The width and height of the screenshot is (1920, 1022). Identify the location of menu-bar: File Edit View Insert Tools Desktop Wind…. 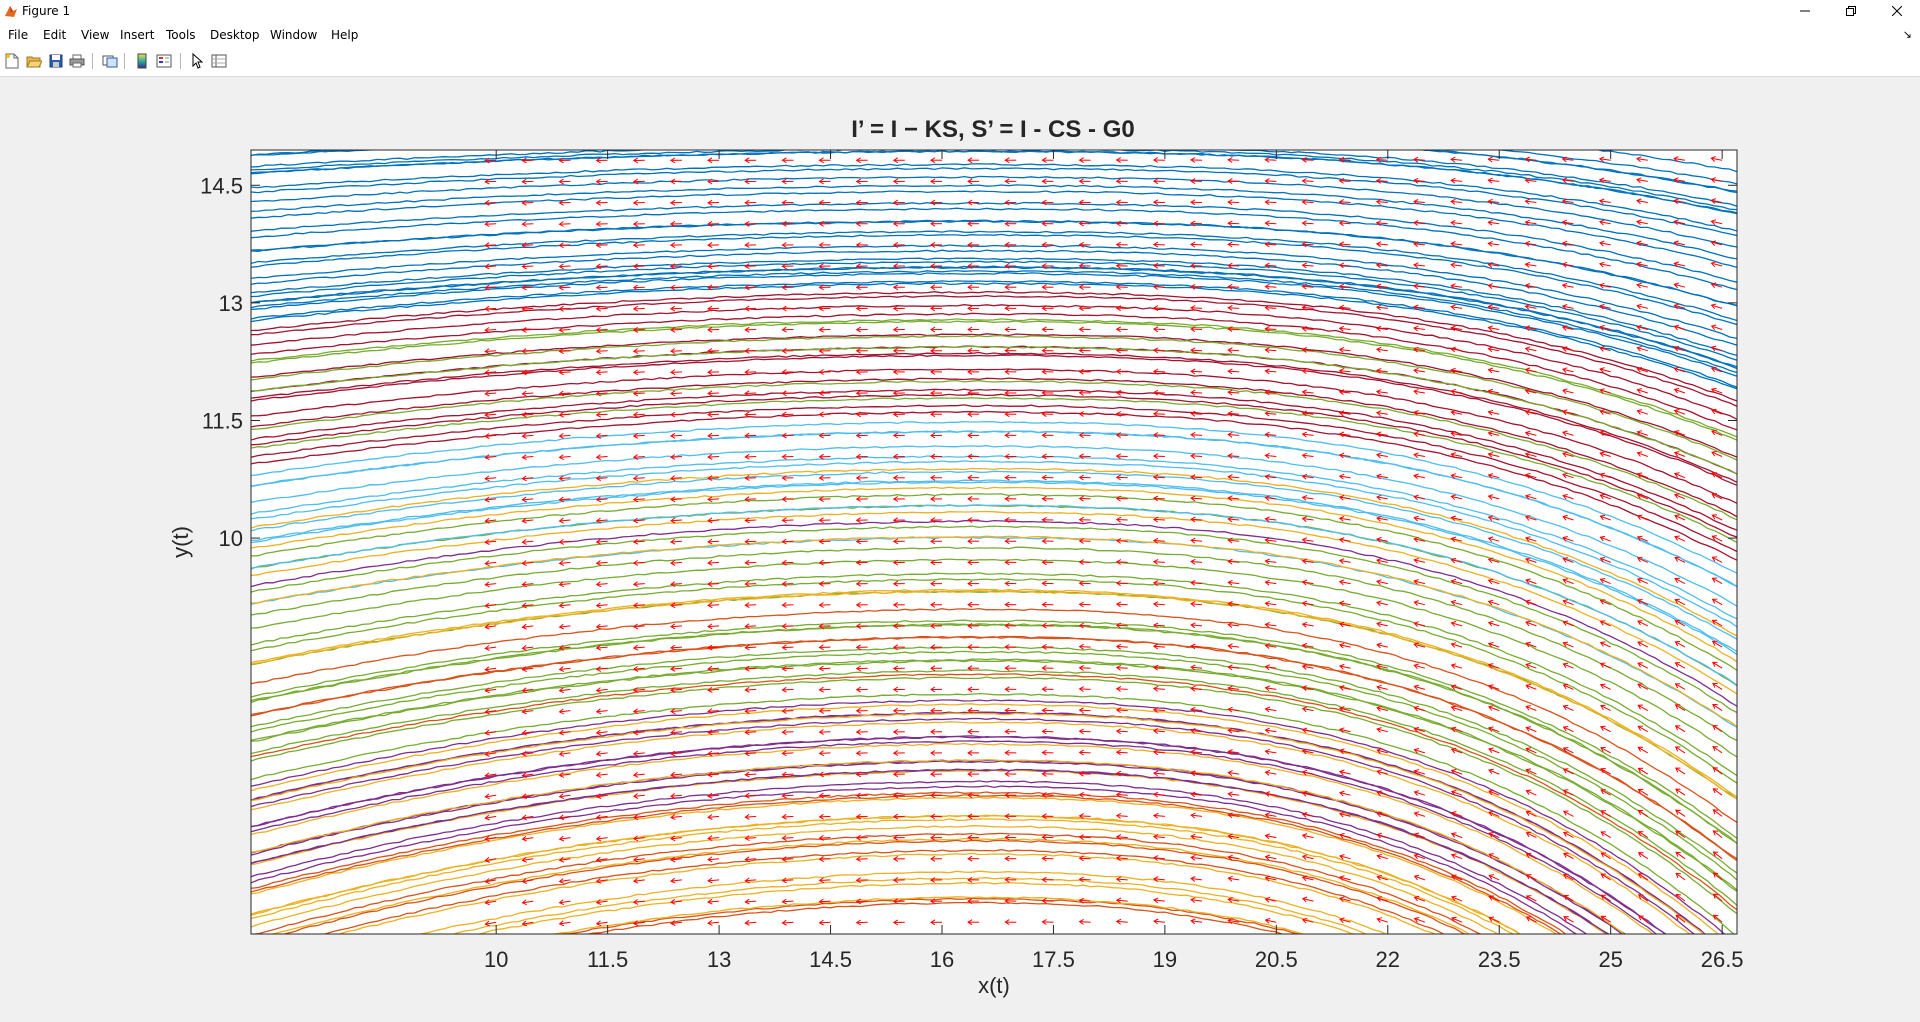
(960, 34).